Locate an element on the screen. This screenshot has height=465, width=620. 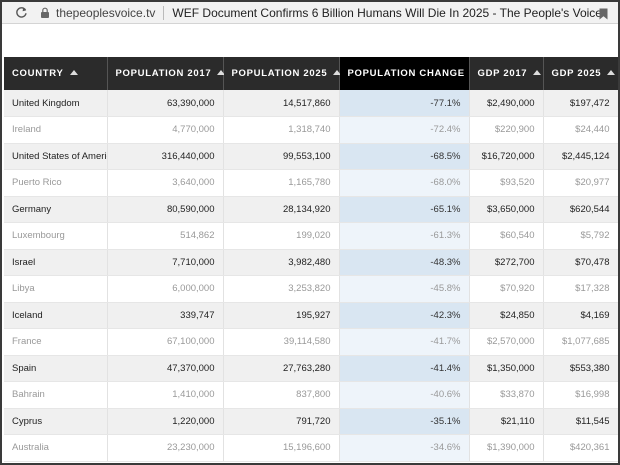
cell-gdp-2025: $24,440 is located at coordinates (580, 130).